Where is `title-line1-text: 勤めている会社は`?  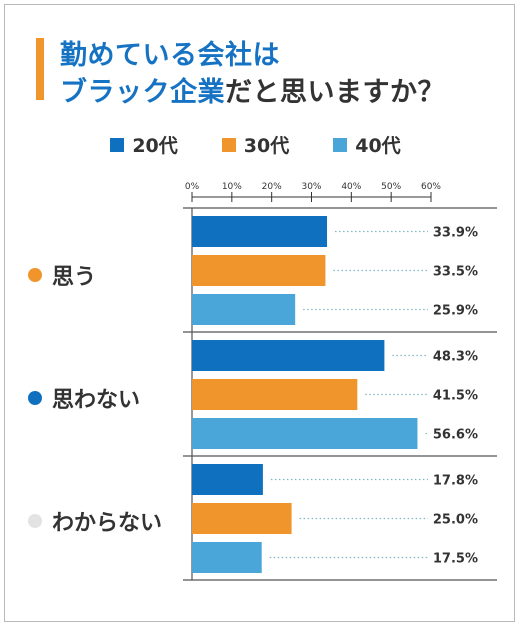
title-line1-text: 勤めている会社は is located at coordinates (170, 55).